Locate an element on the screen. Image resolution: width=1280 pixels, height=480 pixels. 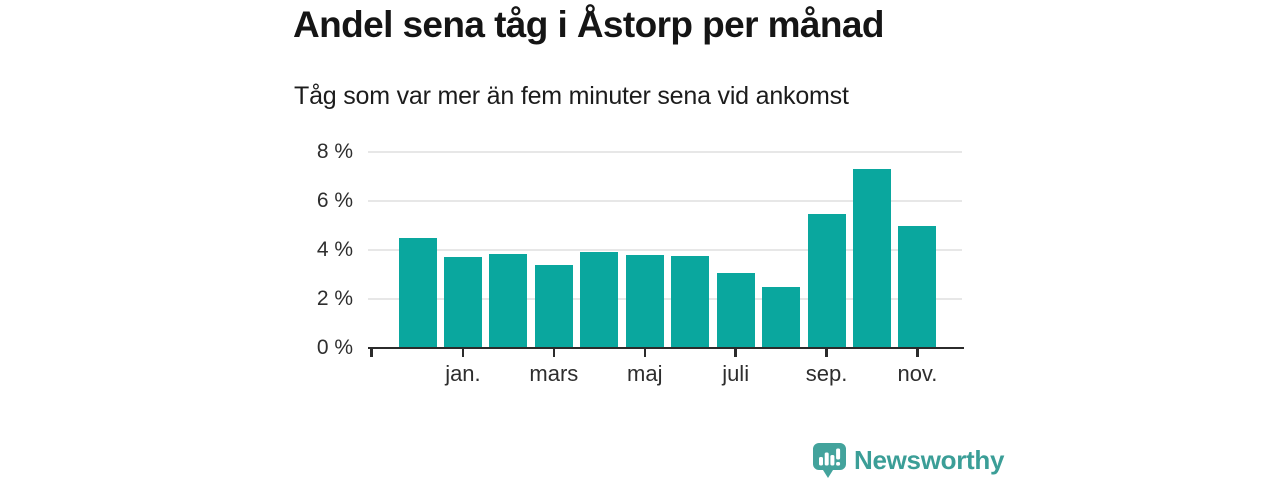
x-axis-baseline is located at coordinates (666, 347).